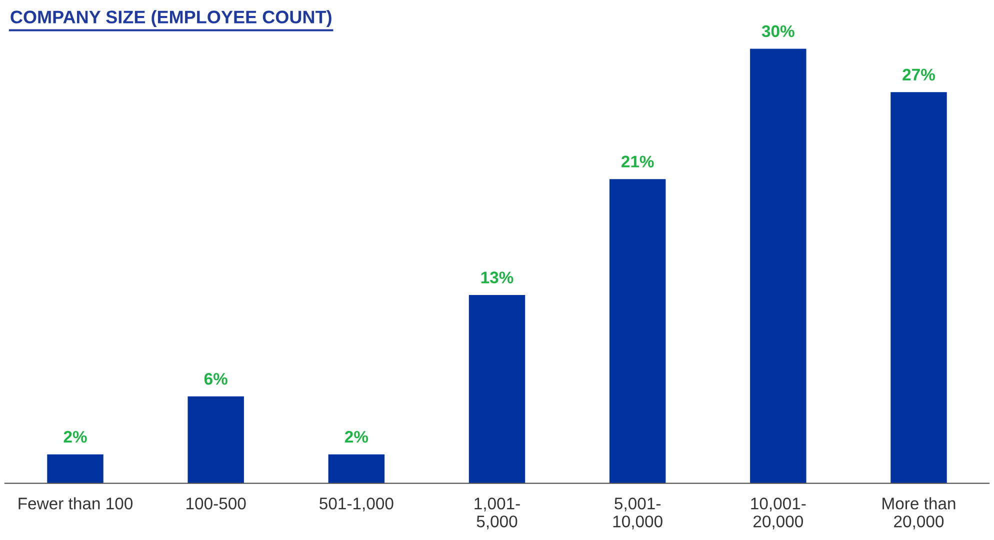  Describe the element at coordinates (918, 74) in the screenshot. I see `data-label: 27%` at that location.